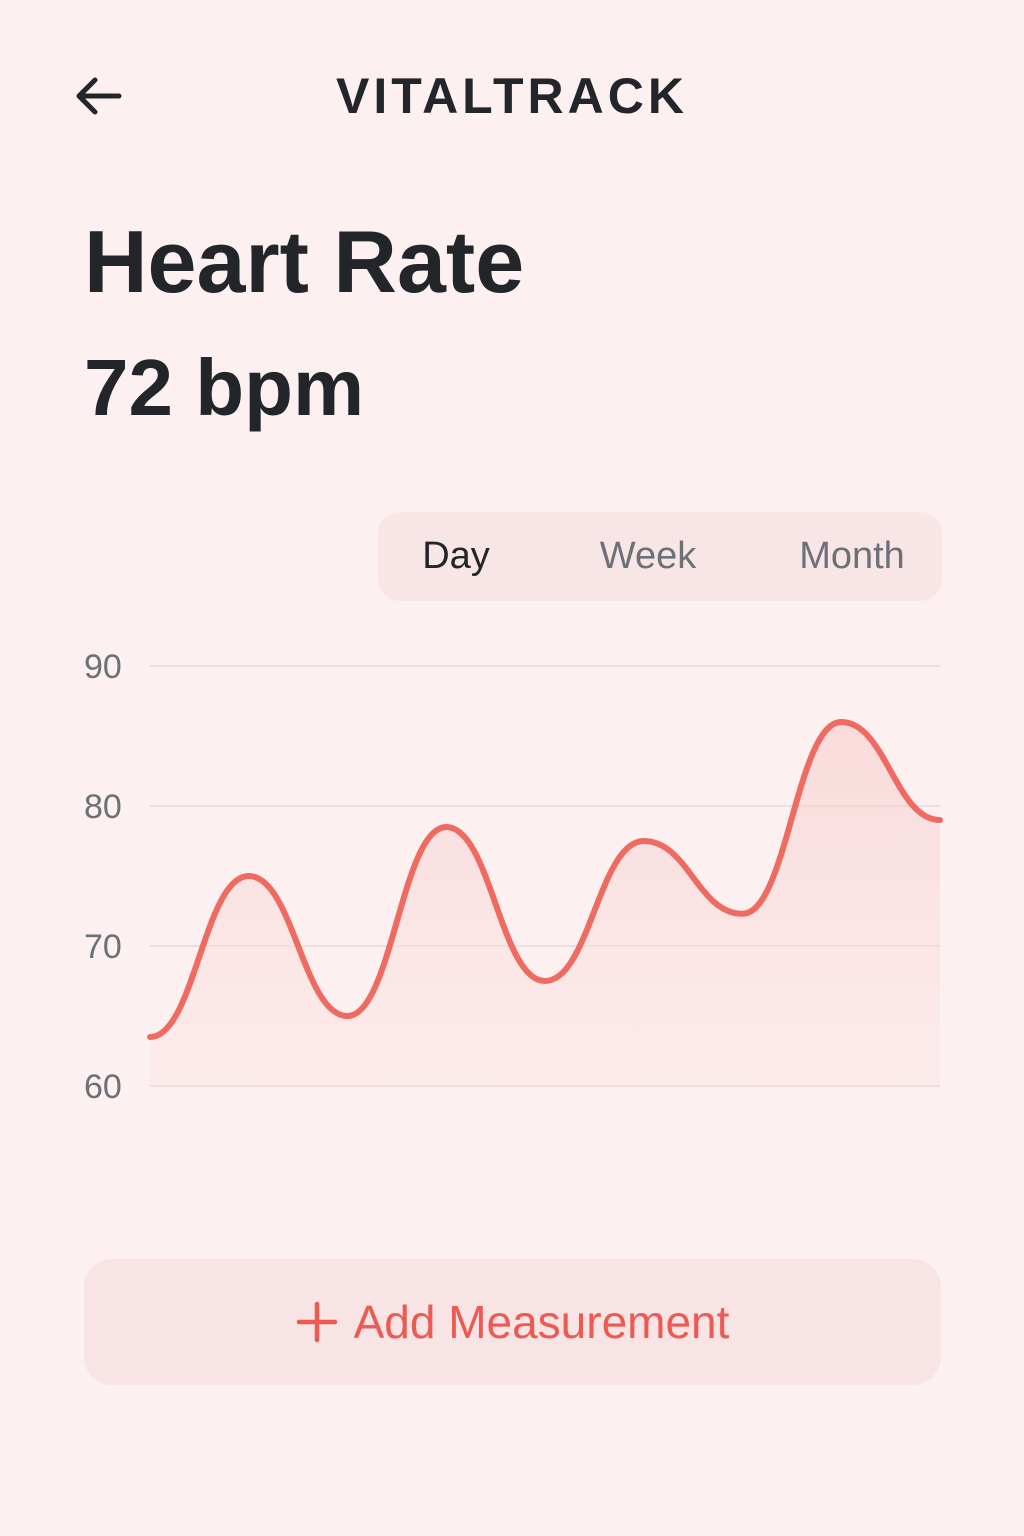 The width and height of the screenshot is (1024, 1536). I want to click on tab-day: Day, so click(456, 556).